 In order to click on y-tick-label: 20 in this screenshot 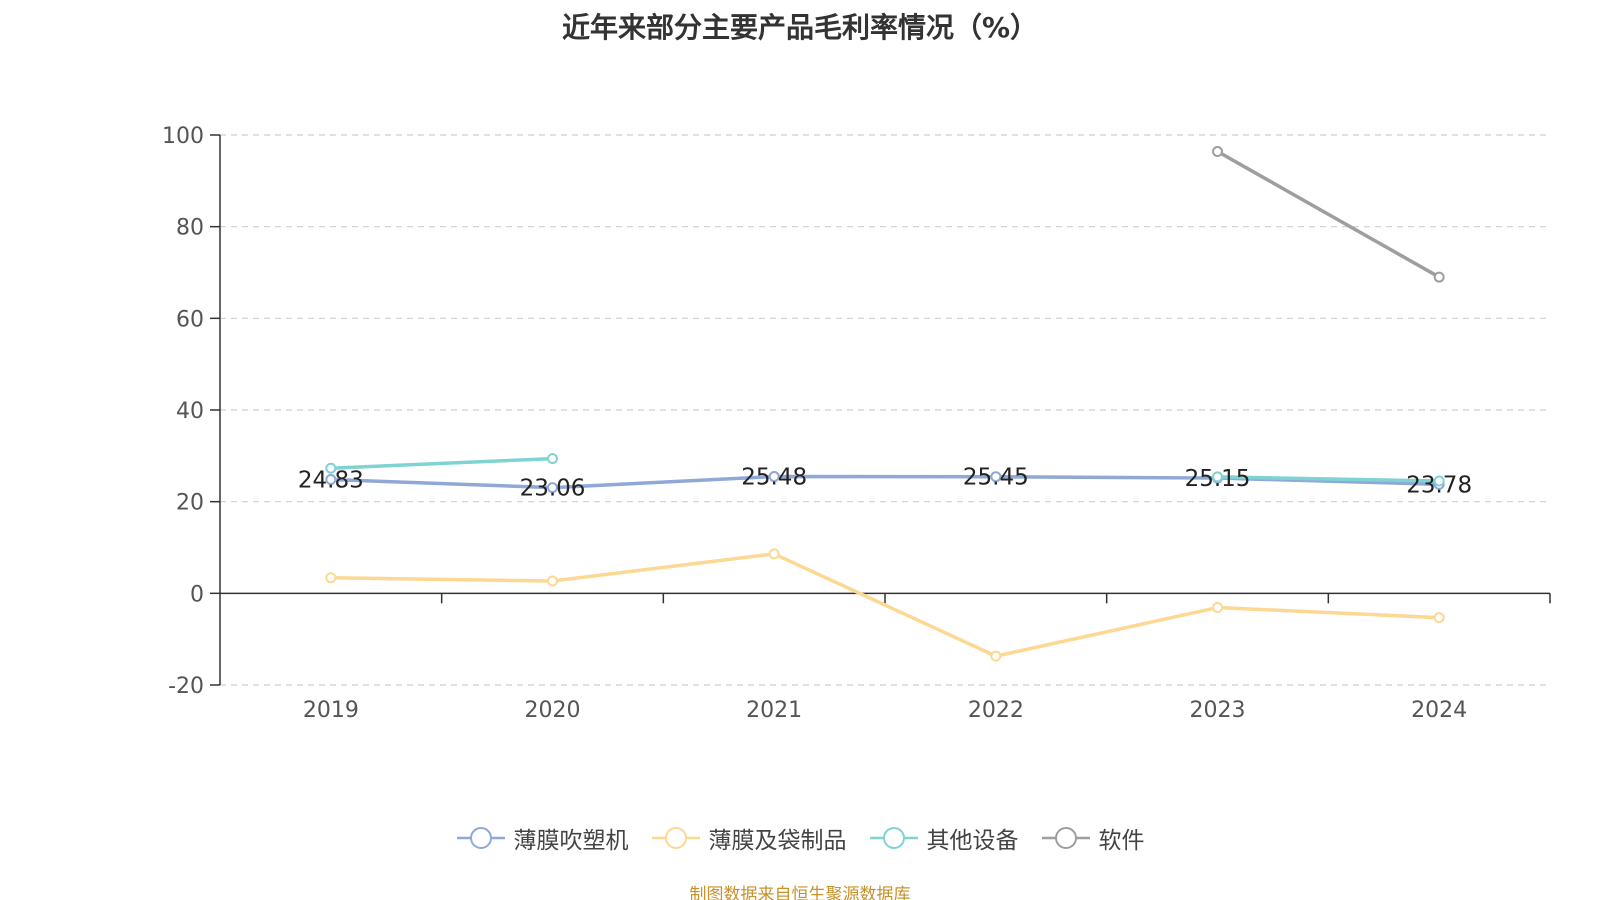, I will do `click(190, 503)`.